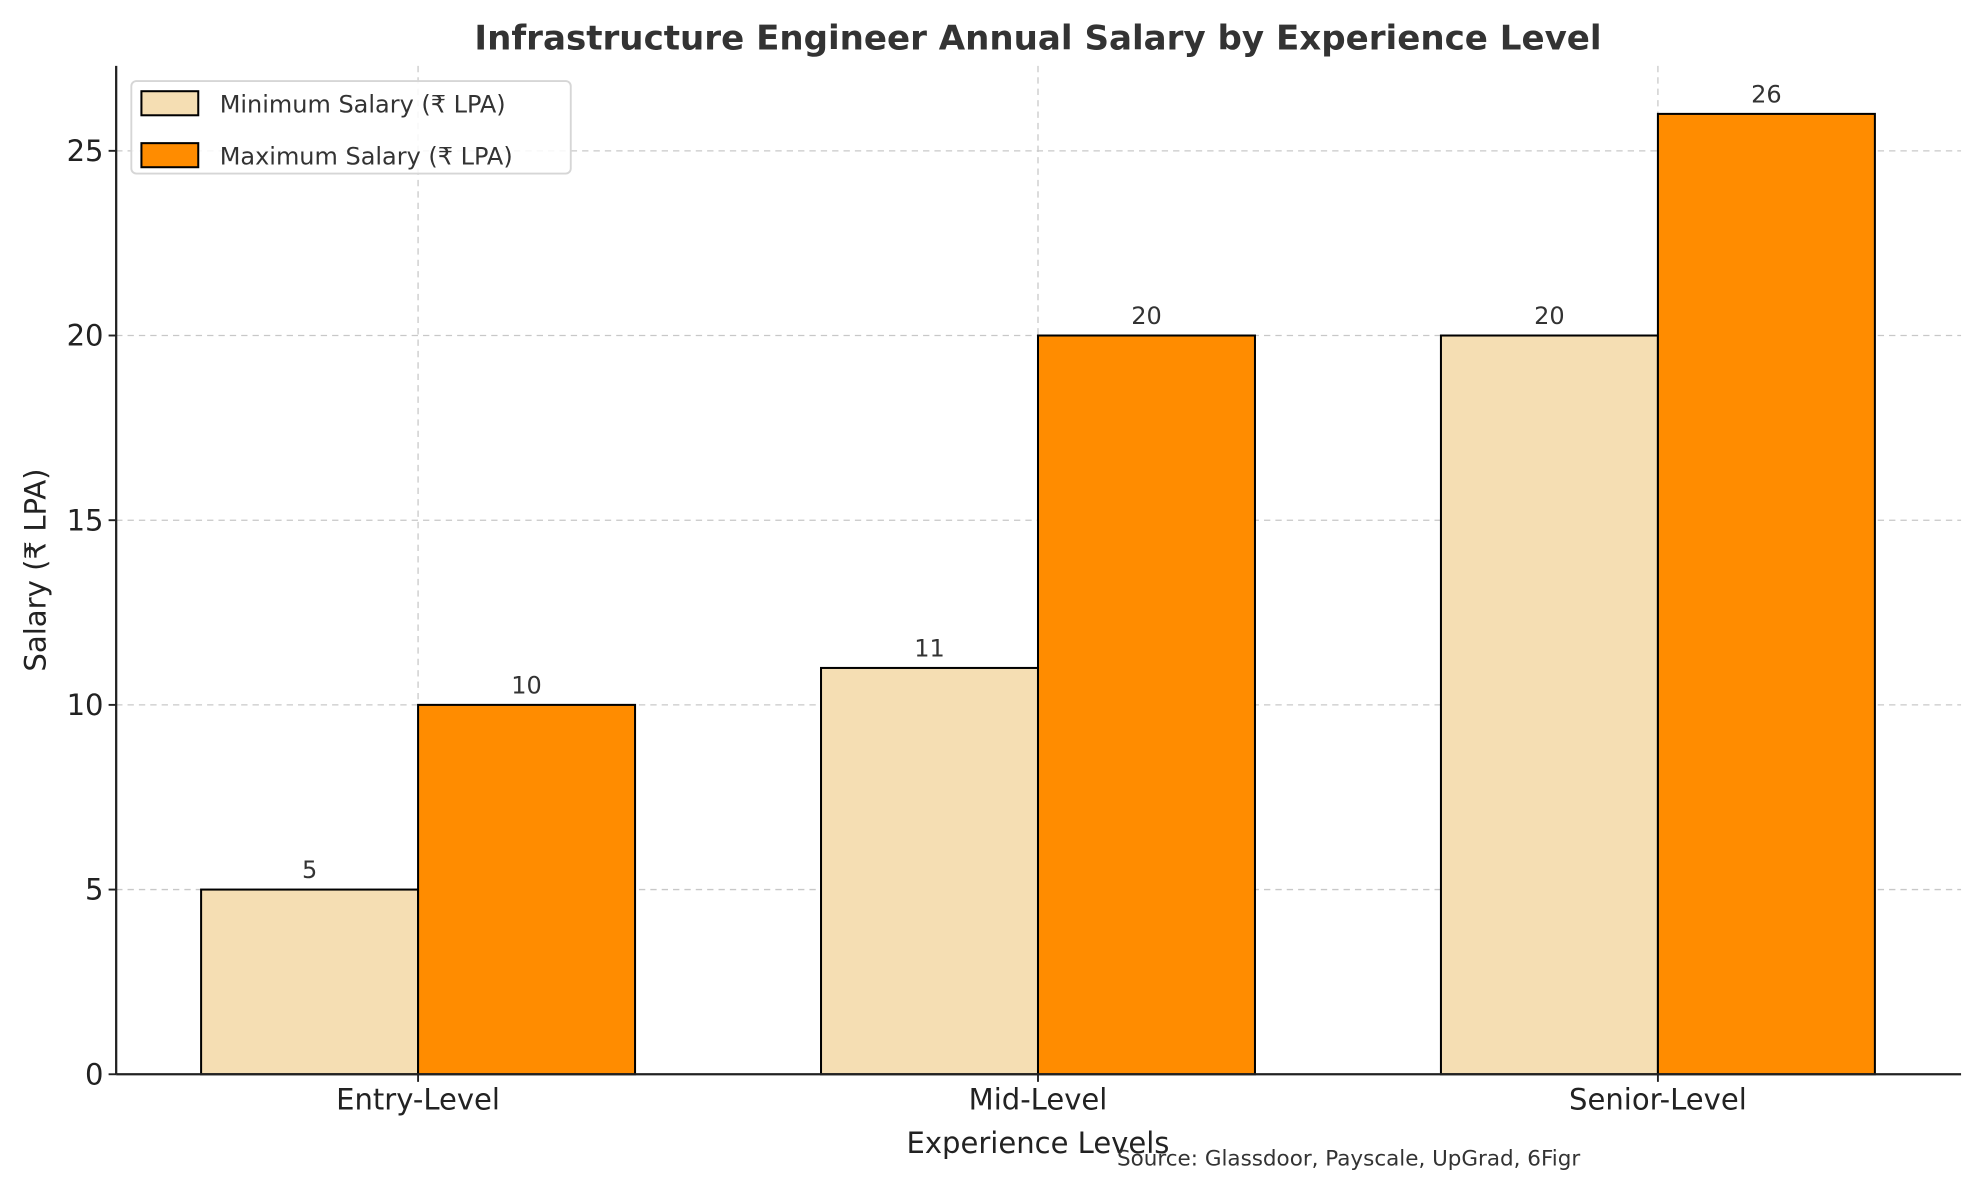  I want to click on y-axis-label: Salary (₹ LPA), so click(36, 570).